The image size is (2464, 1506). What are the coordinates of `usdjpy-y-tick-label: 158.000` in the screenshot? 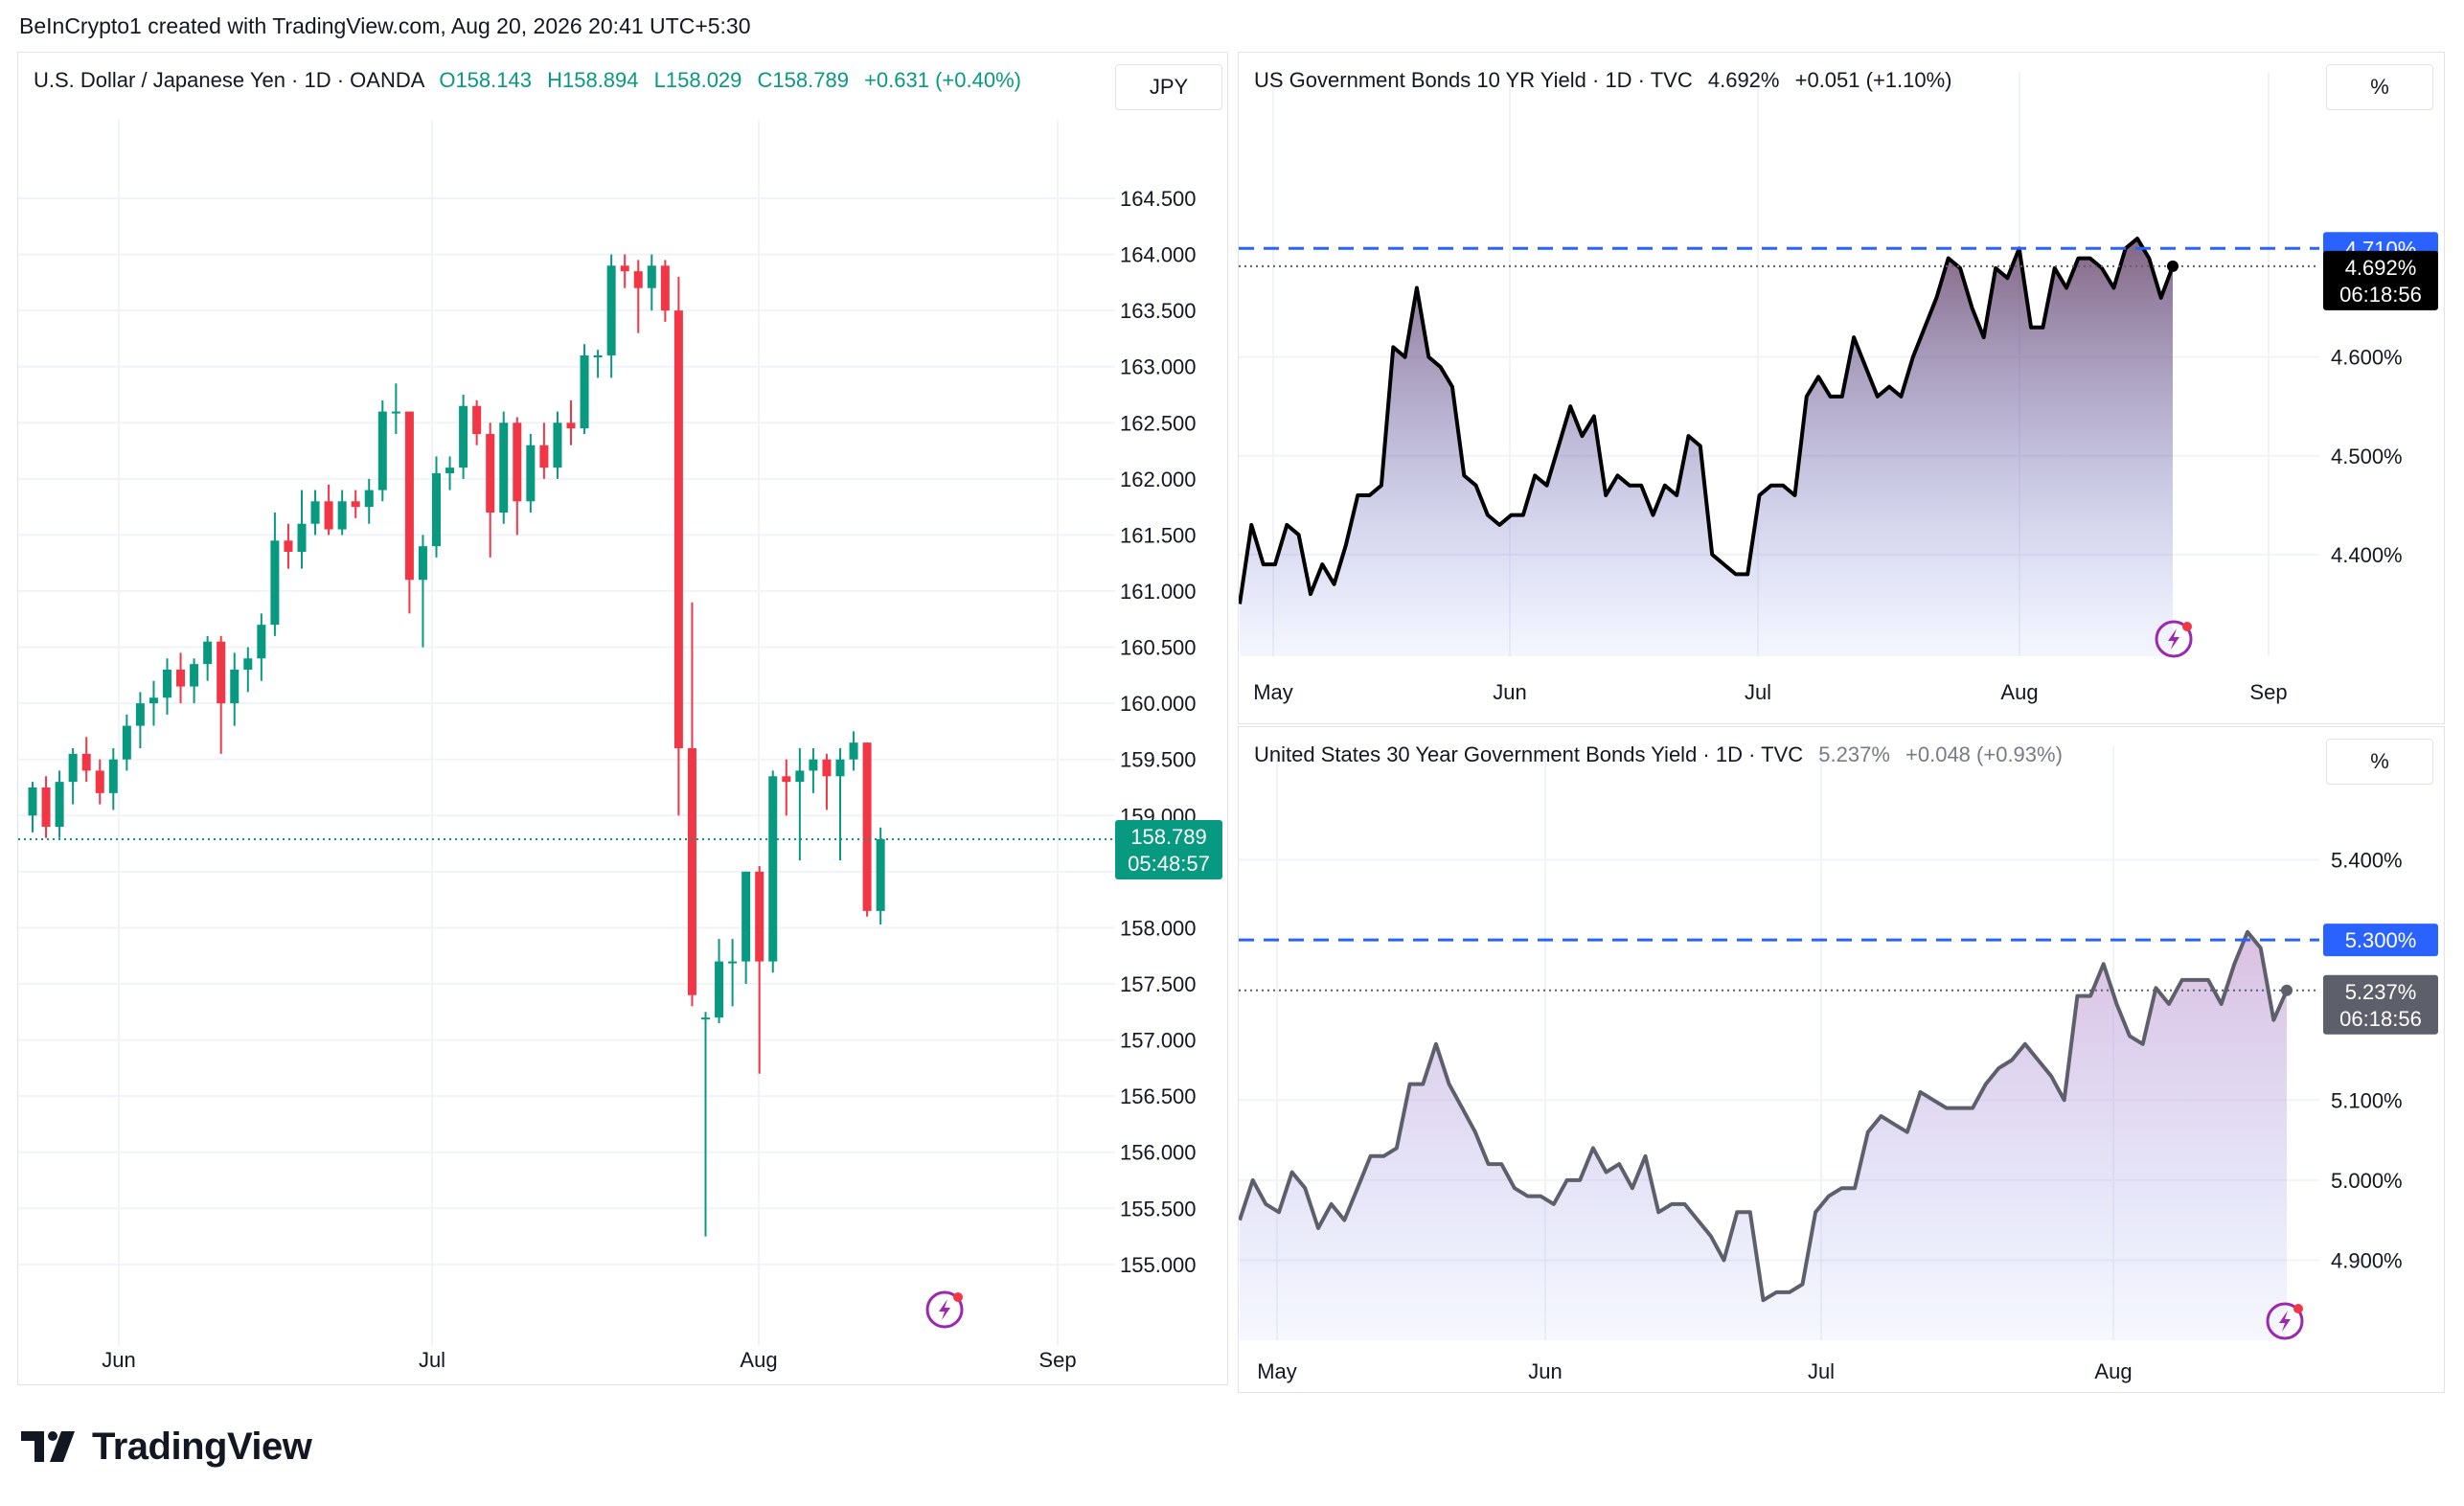 It's located at (1158, 928).